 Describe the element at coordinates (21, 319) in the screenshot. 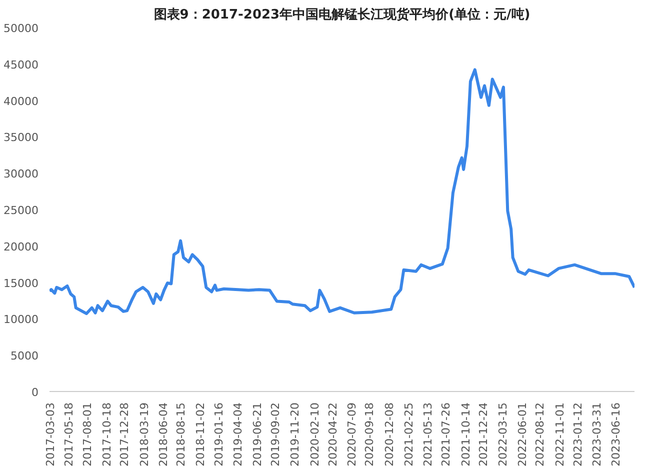

I see `y-tick-label: 10000` at that location.